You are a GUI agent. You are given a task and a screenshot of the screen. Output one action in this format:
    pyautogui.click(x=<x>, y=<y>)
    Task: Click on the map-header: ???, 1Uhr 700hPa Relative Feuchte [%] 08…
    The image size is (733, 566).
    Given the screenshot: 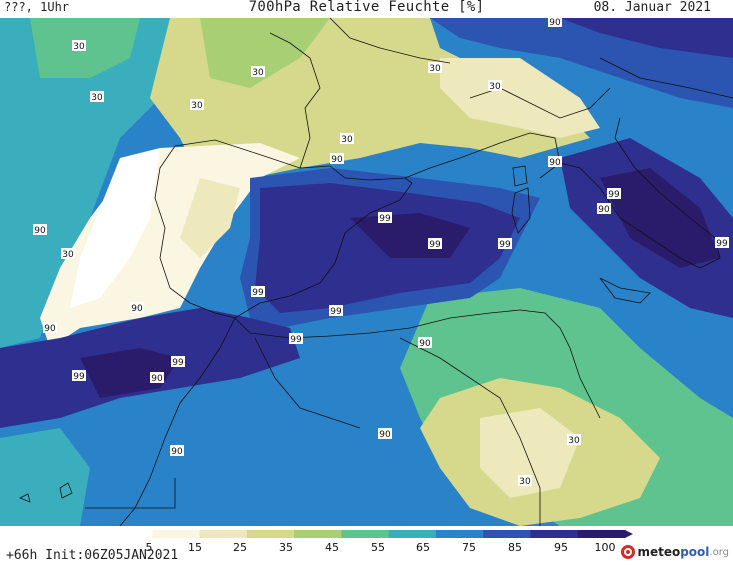 What is the action you would take?
    pyautogui.click(x=366, y=9)
    